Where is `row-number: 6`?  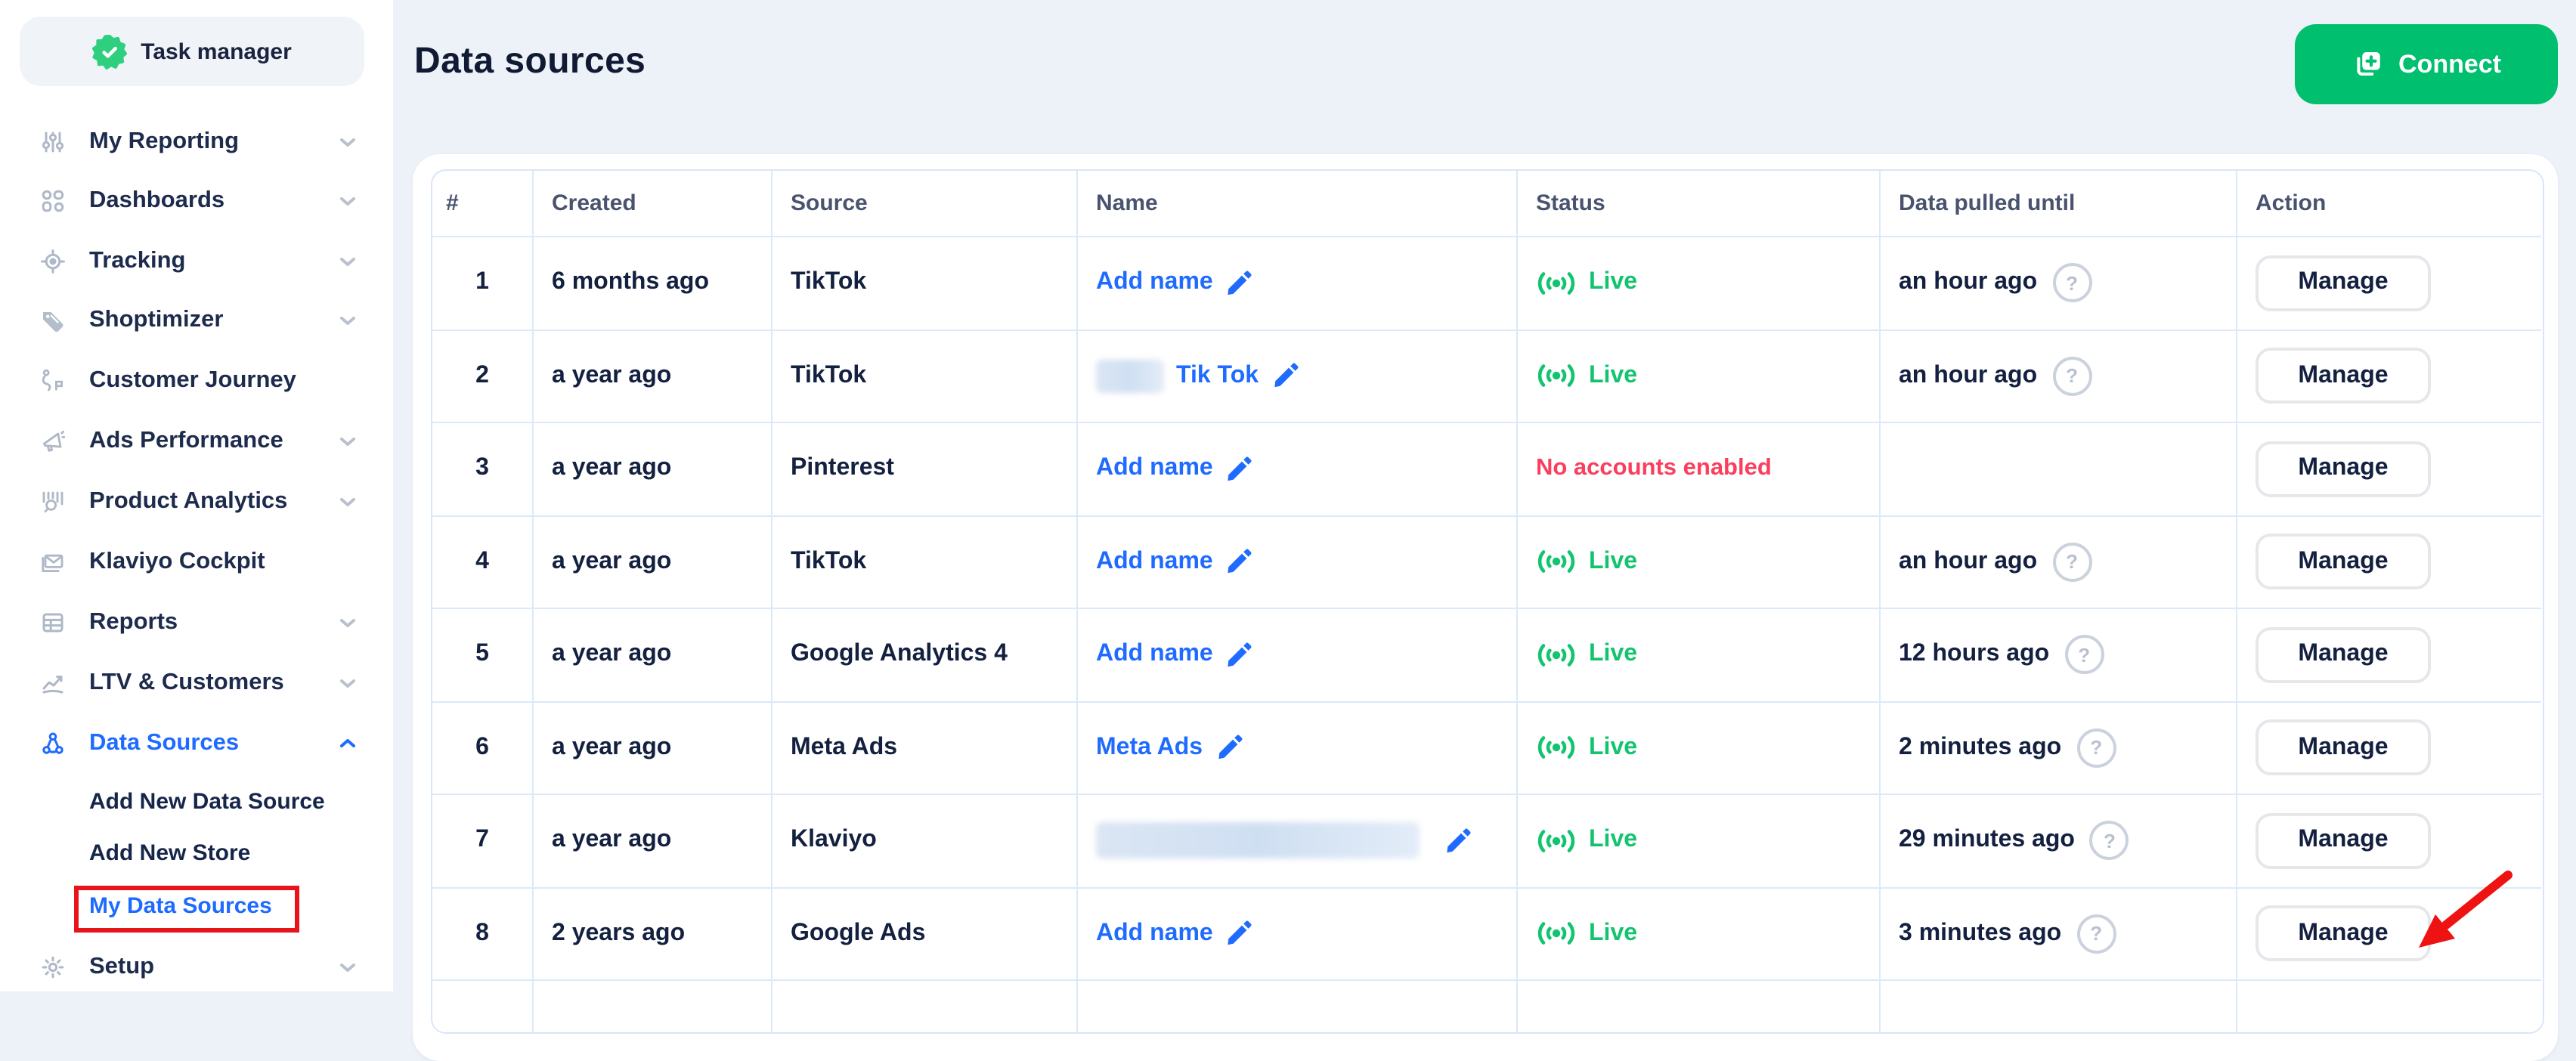 row-number: 6 is located at coordinates (482, 747).